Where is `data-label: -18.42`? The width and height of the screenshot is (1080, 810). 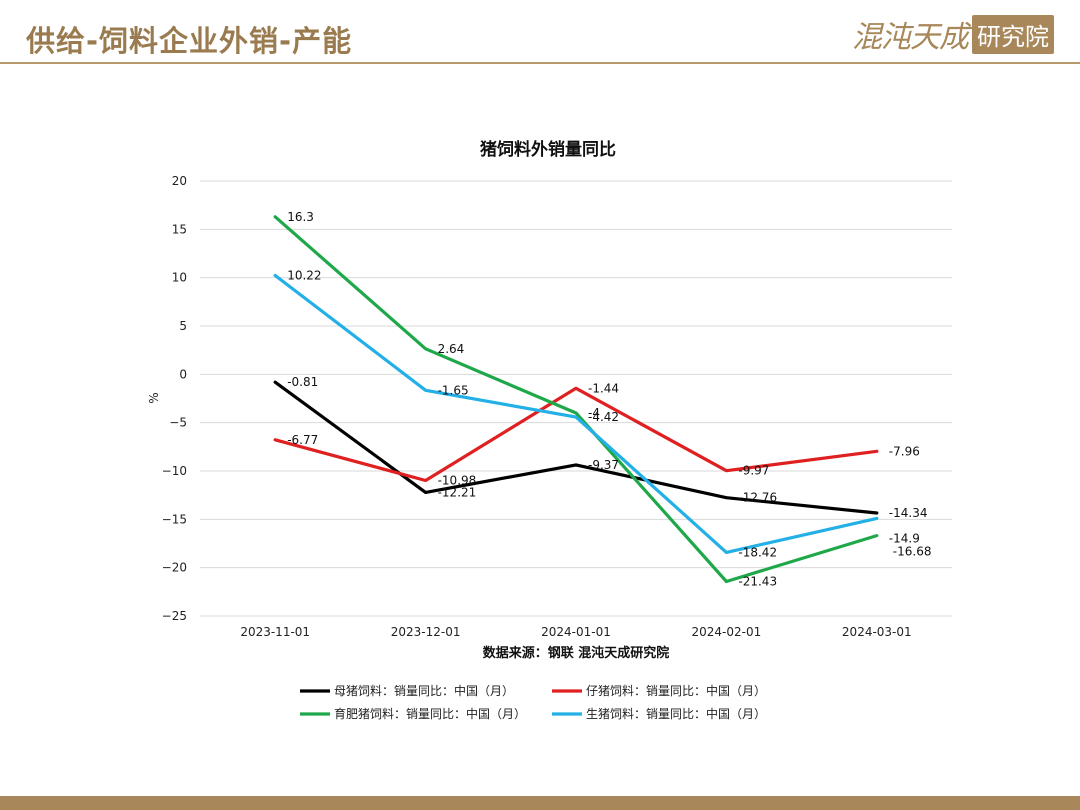 data-label: -18.42 is located at coordinates (757, 552).